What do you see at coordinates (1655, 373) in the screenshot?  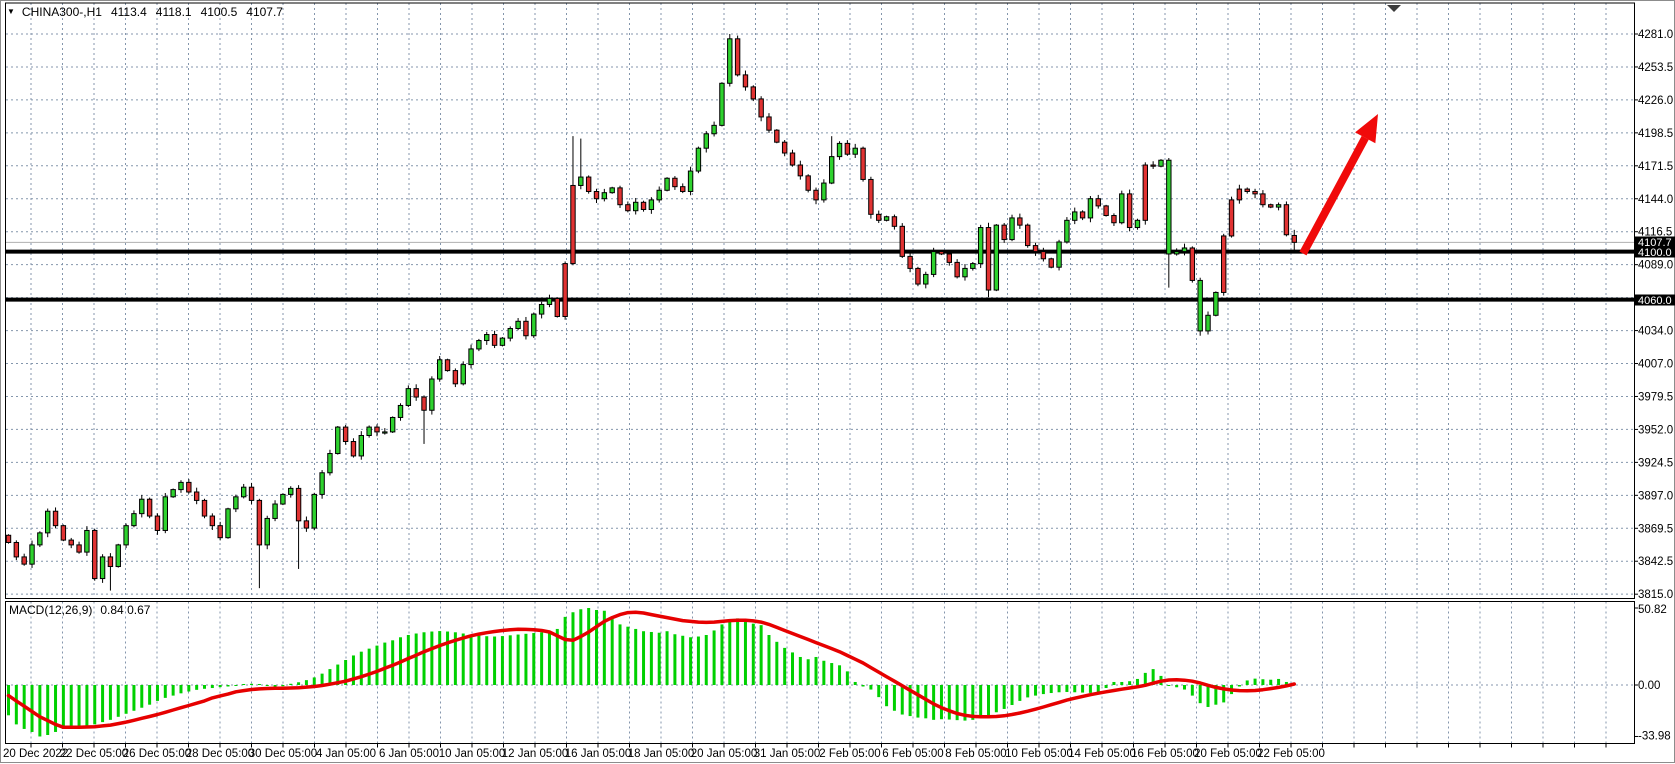 I see `price-axis` at bounding box center [1655, 373].